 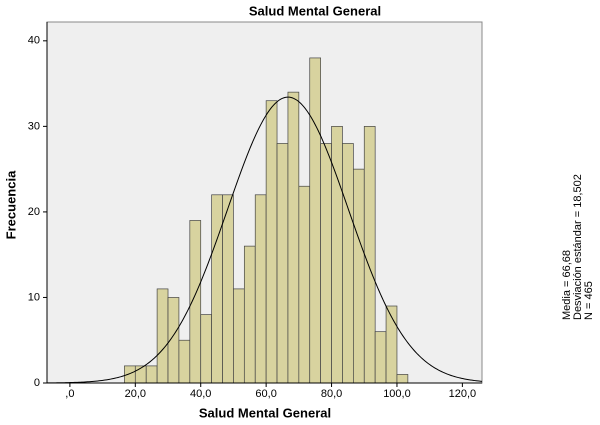 I want to click on y-tick-label: 40, so click(x=34, y=41).